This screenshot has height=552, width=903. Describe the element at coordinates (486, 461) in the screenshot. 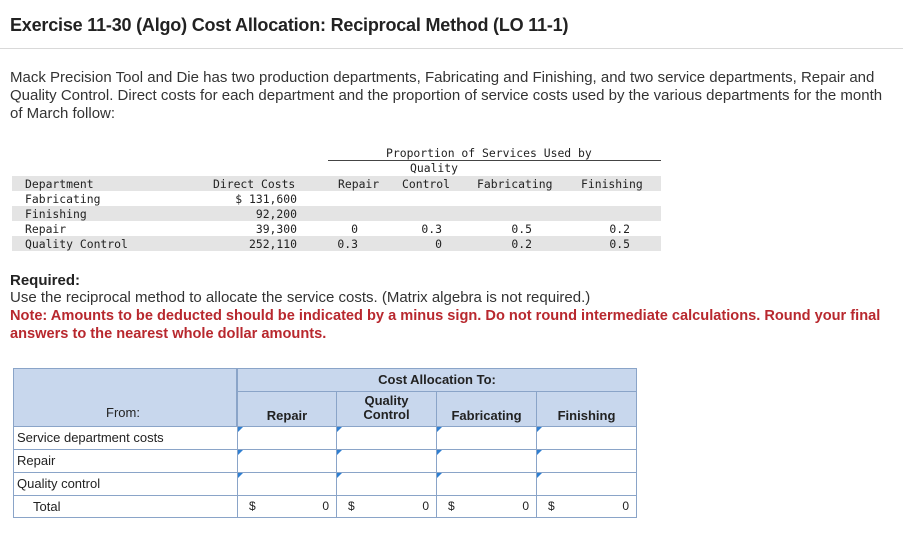

I see `input-repair-fabricating` at that location.